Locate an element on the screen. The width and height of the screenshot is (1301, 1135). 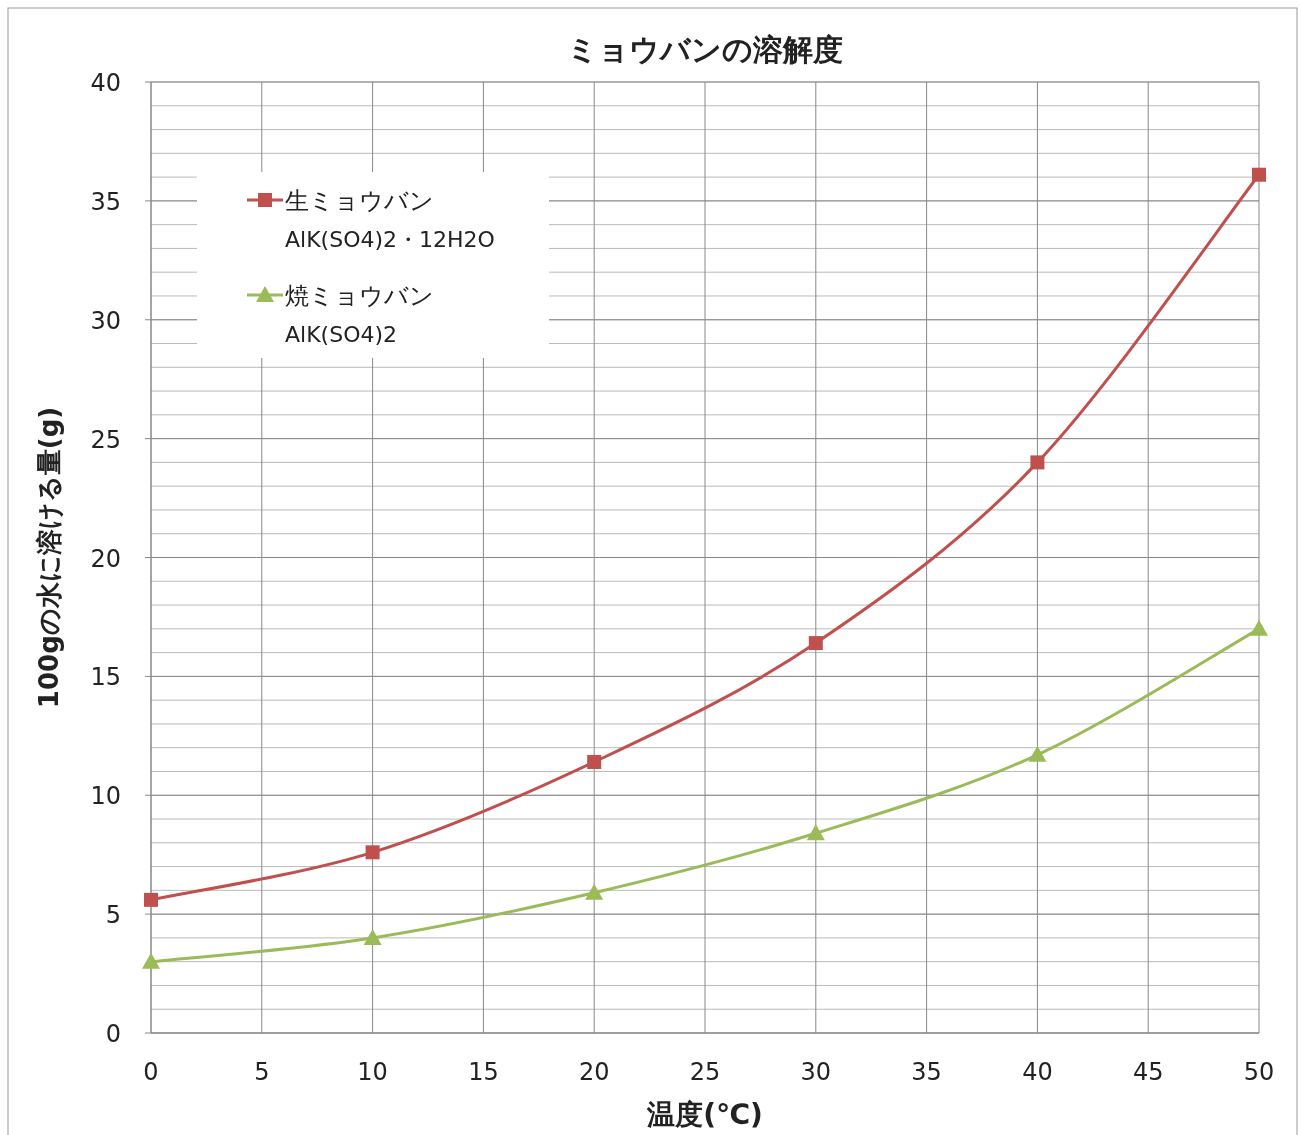
y-axis-title: 100gの水に溶ける量(g) is located at coordinates (49, 557).